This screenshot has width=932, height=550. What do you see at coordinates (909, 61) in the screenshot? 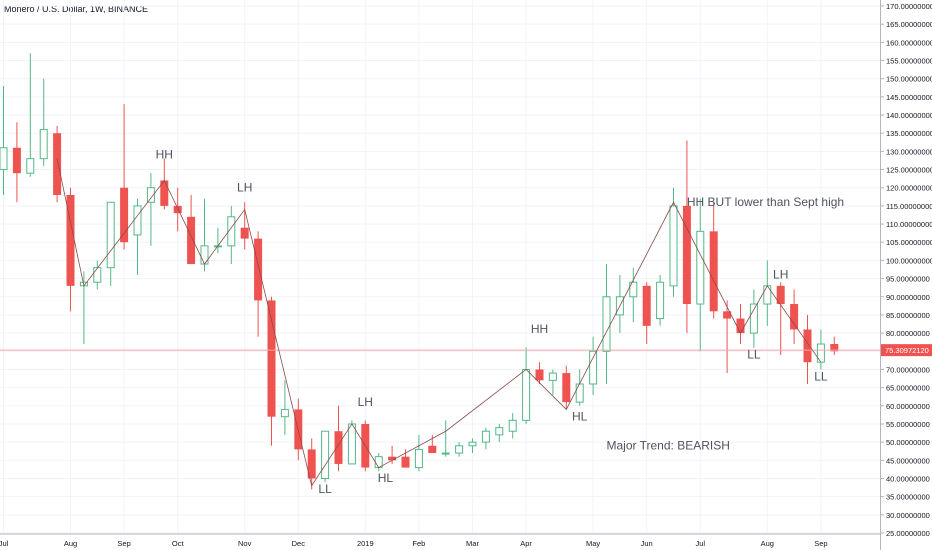
I see `y-tick-label: 155.00000000` at bounding box center [909, 61].